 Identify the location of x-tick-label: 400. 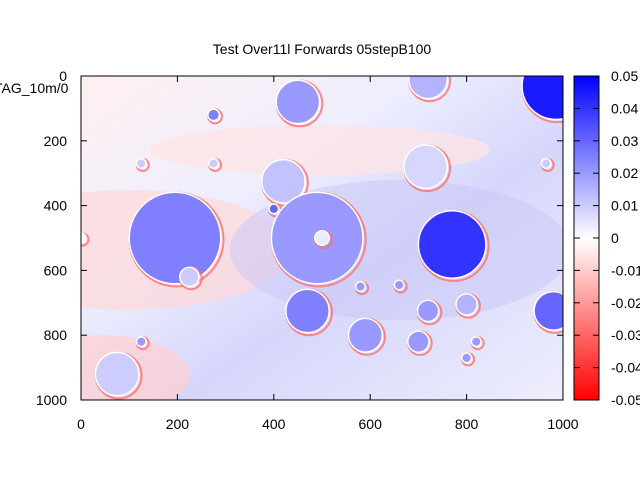
(274, 424).